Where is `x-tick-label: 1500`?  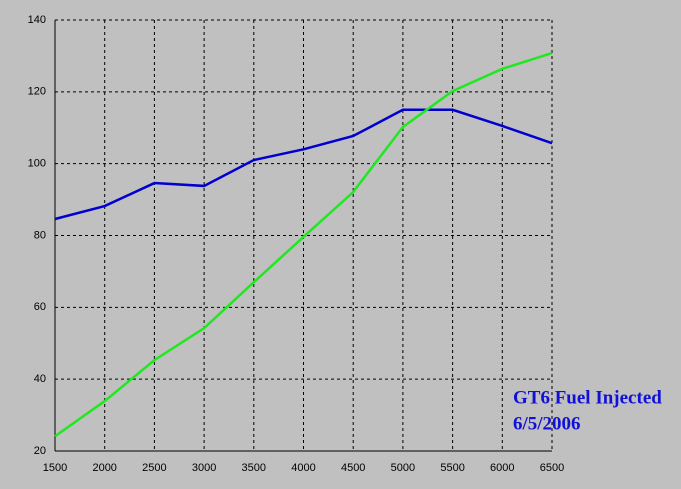 x-tick-label: 1500 is located at coordinates (55, 468).